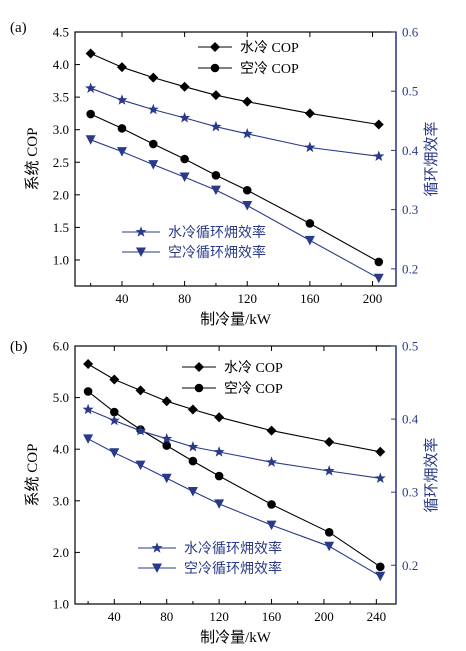 The height and width of the screenshot is (651, 466). I want to click on y-tick-label: 1.5, so click(61, 227).